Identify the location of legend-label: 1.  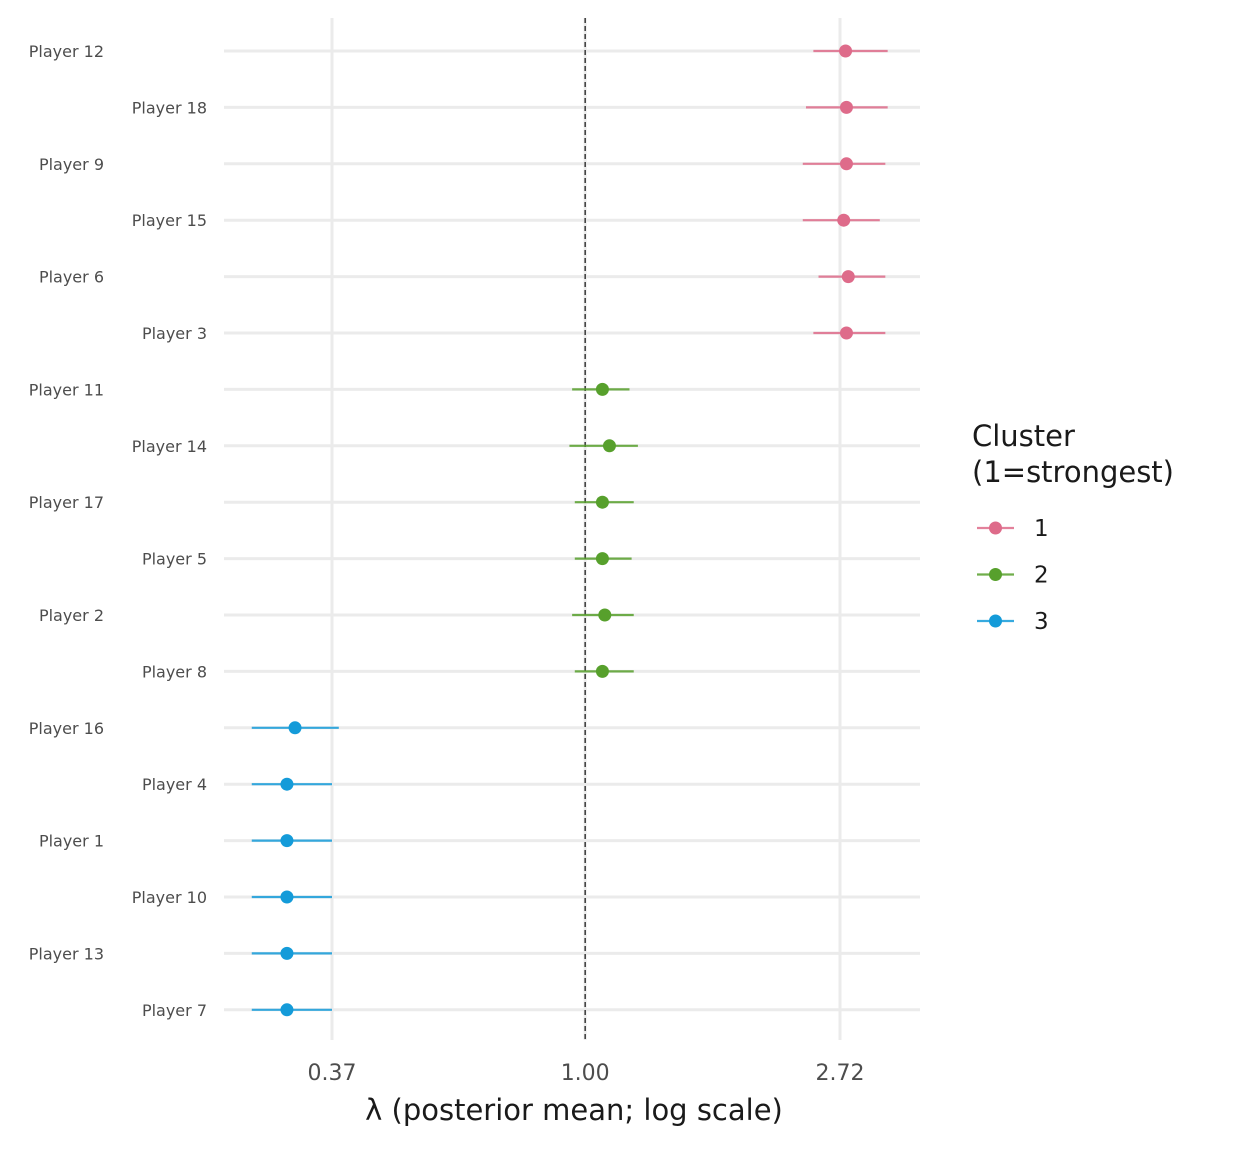
(1041, 529).